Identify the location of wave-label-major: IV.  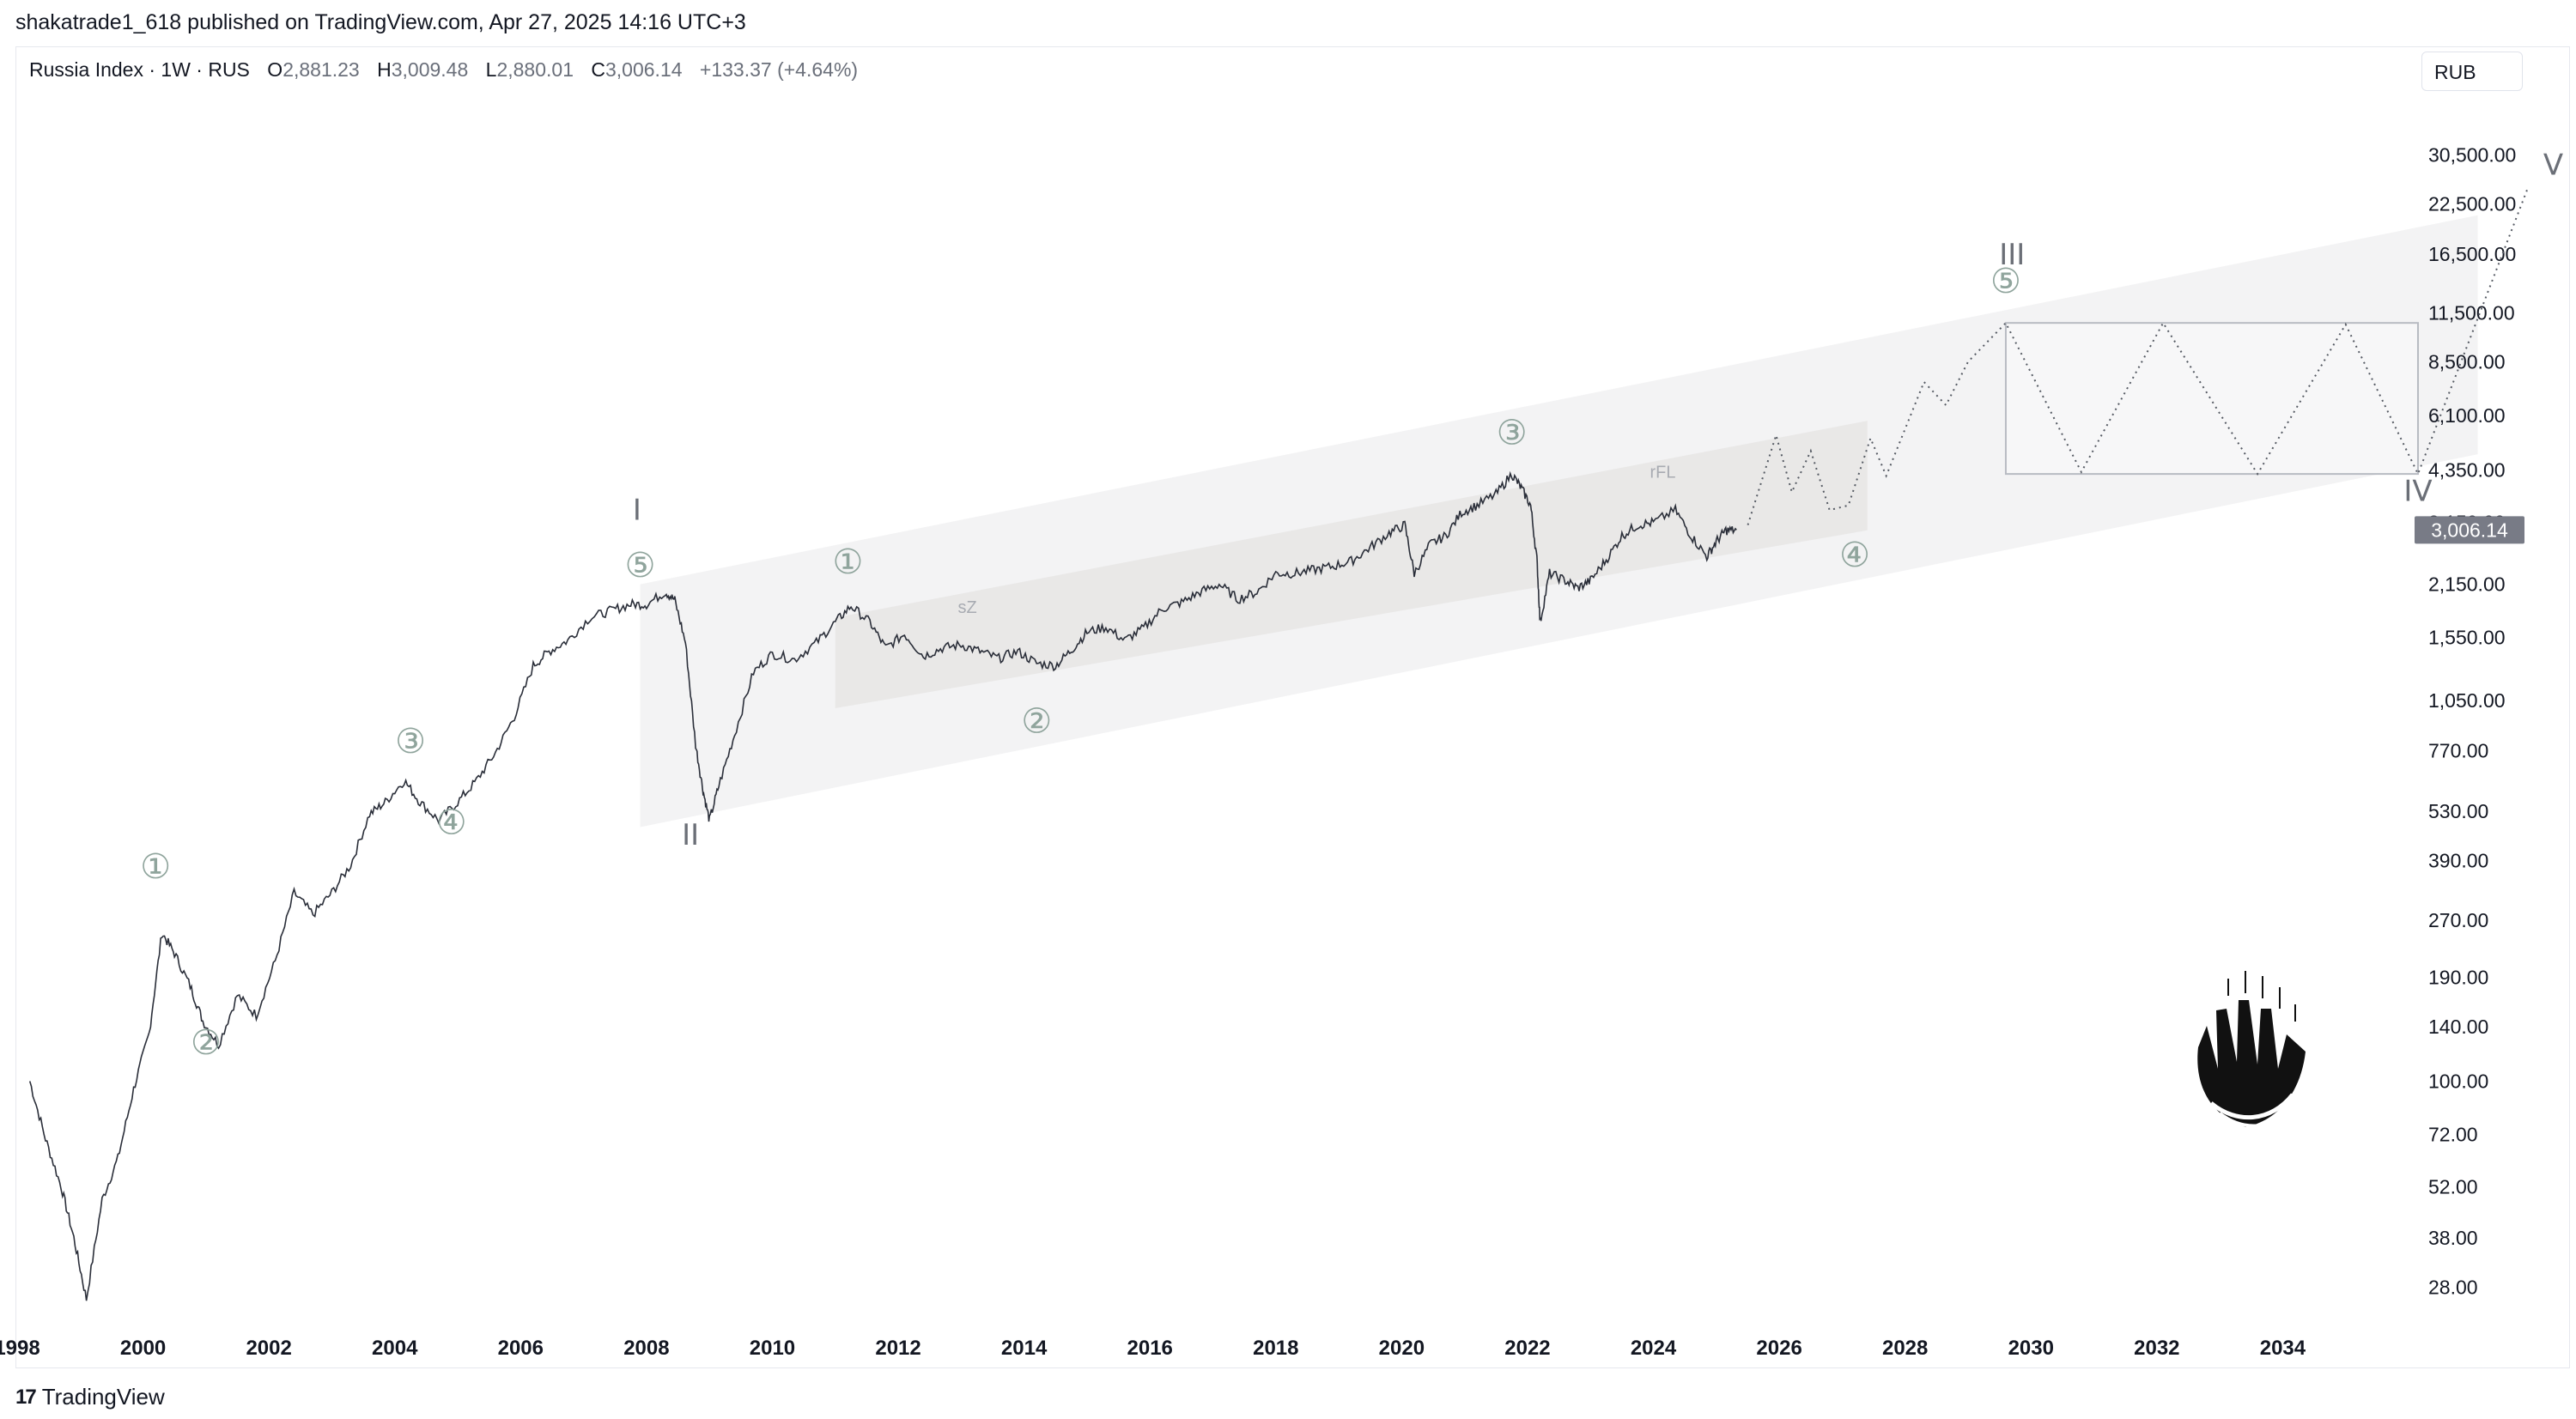
(2418, 491).